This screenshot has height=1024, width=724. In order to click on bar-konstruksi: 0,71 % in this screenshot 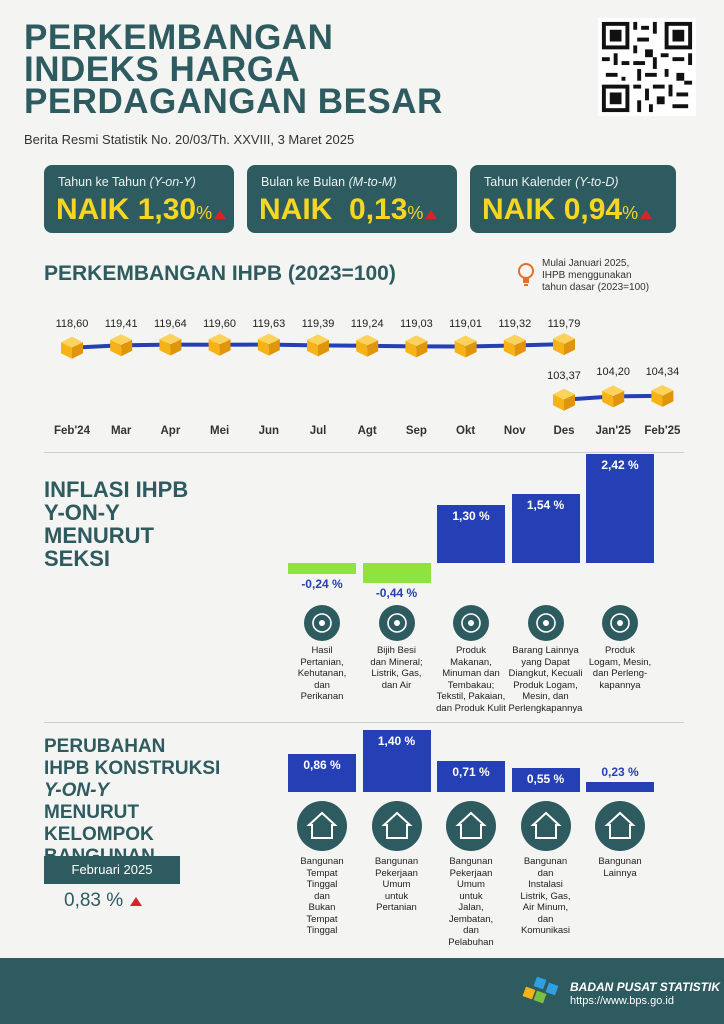, I will do `click(471, 776)`.